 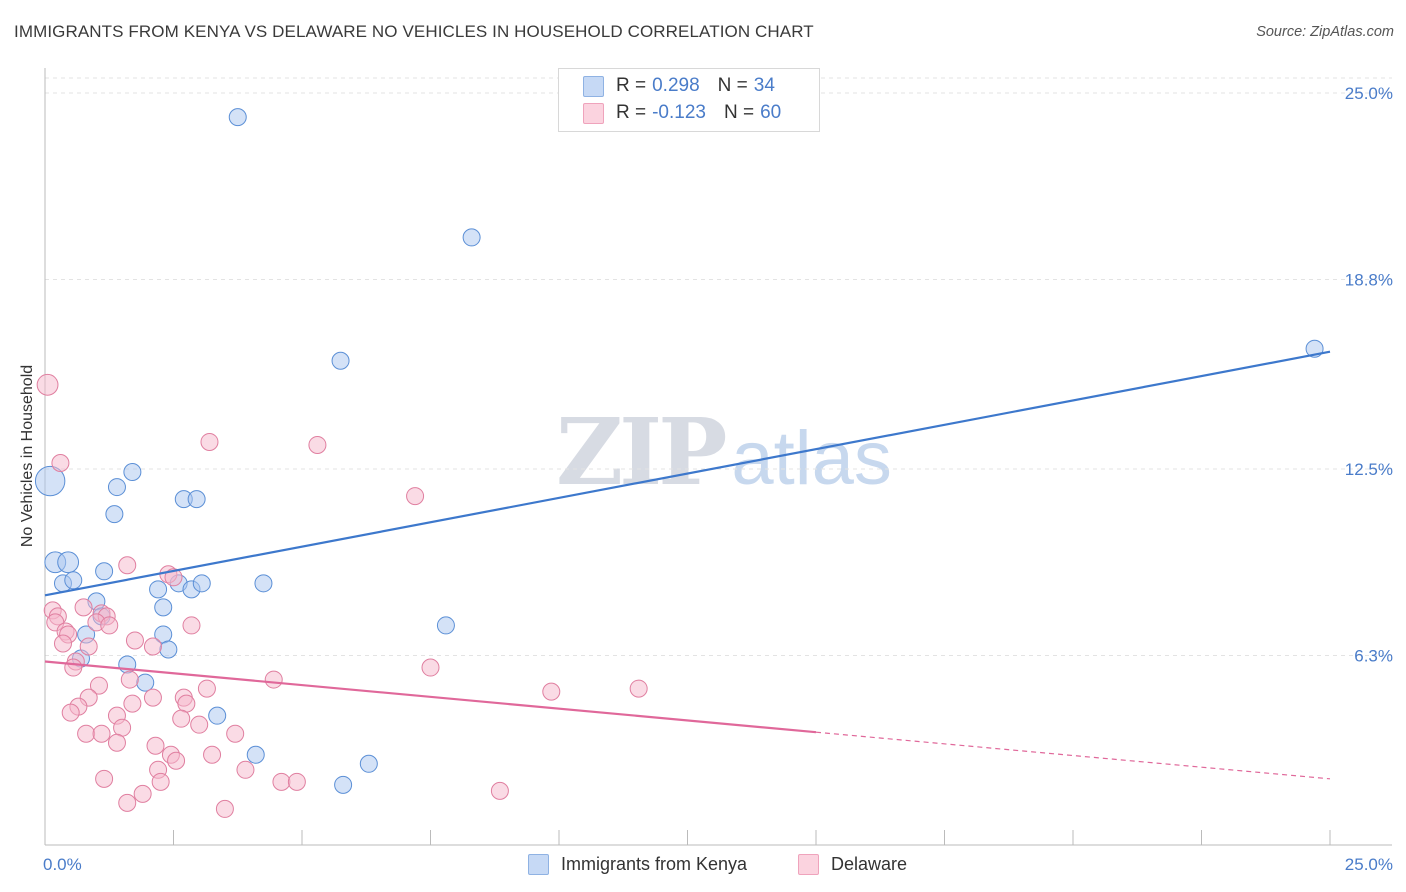 What do you see at coordinates (771, 112) in the screenshot?
I see `legend-n-value: 60` at bounding box center [771, 112].